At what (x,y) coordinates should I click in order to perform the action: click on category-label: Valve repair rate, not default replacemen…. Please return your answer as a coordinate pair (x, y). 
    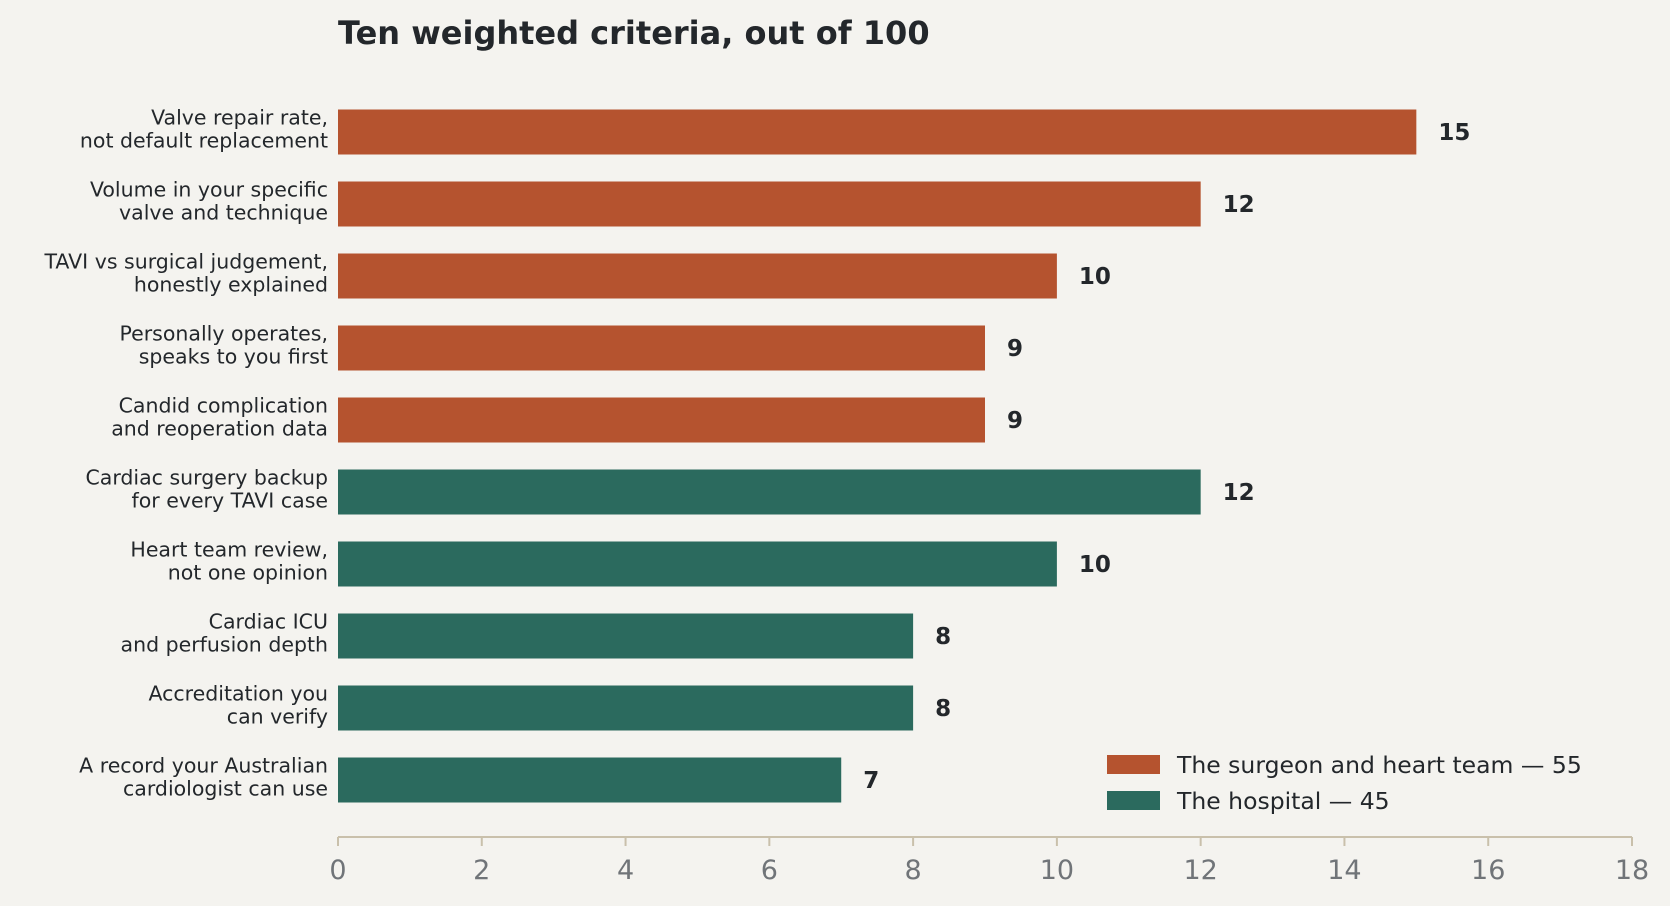
    Looking at the image, I should click on (204, 129).